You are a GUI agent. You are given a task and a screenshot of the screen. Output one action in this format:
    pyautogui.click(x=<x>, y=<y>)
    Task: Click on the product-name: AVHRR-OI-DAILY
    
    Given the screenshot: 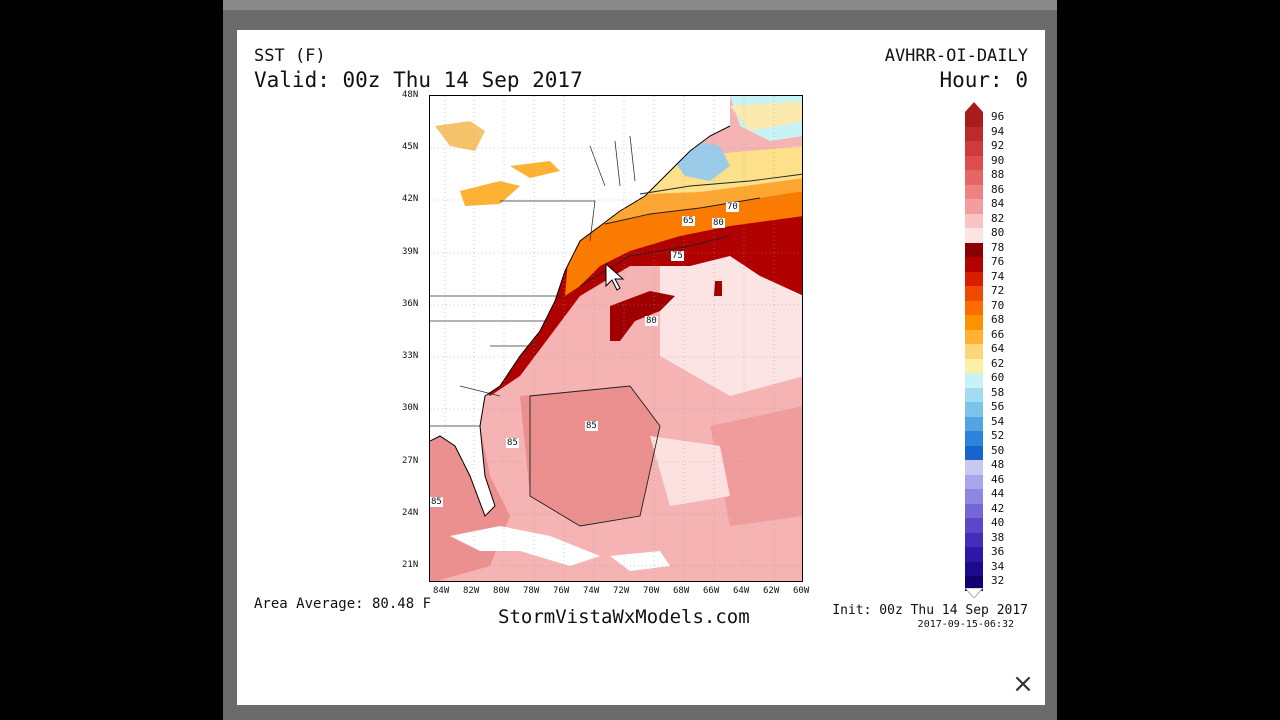 What is the action you would take?
    pyautogui.click(x=956, y=56)
    